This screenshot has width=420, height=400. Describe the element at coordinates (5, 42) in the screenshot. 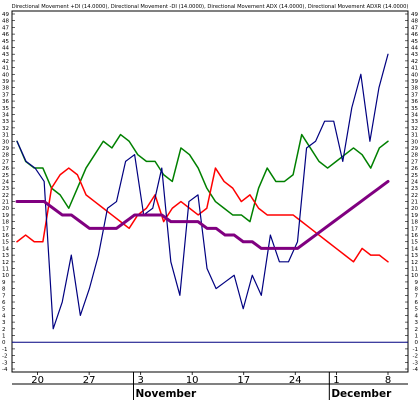

I see `y-tick-label-left: 45` at that location.